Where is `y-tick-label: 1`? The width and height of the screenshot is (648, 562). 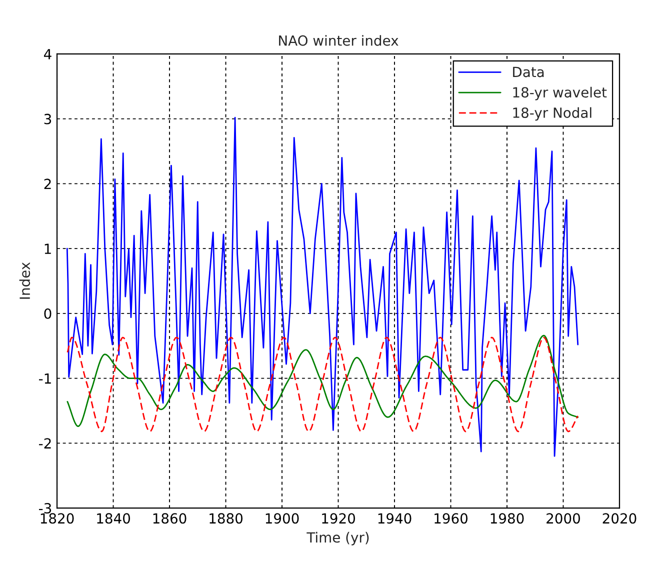 y-tick-label: 1 is located at coordinates (47, 249).